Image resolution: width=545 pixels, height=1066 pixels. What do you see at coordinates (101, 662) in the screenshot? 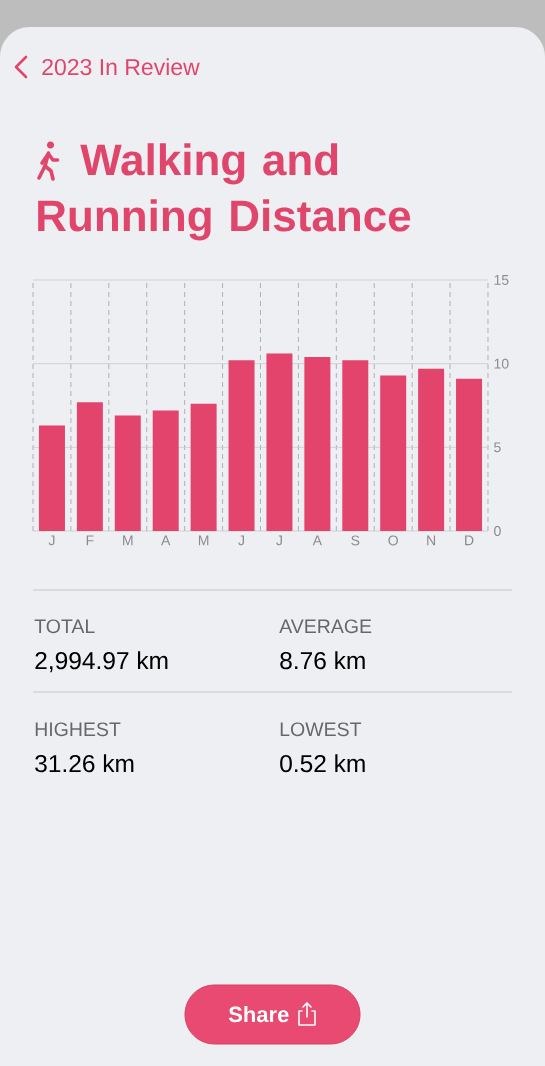
I see `text: 2,994.97 km` at bounding box center [101, 662].